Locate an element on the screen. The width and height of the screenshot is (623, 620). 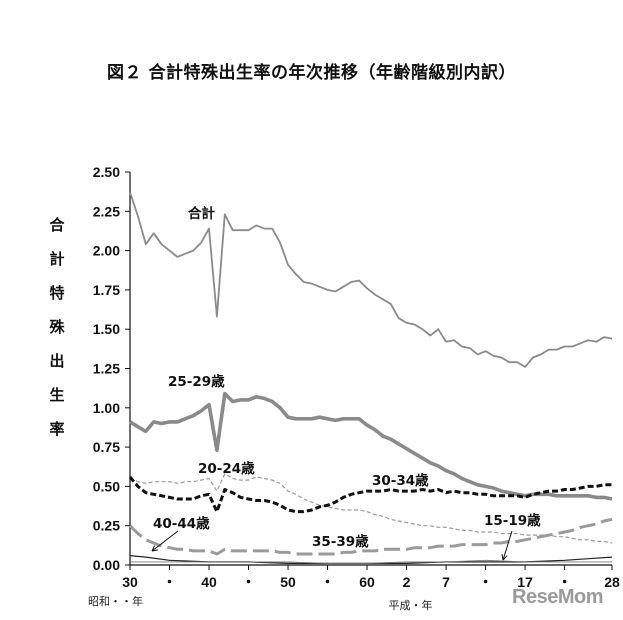
y-tick-label-6: 1.50 is located at coordinates (106, 329).